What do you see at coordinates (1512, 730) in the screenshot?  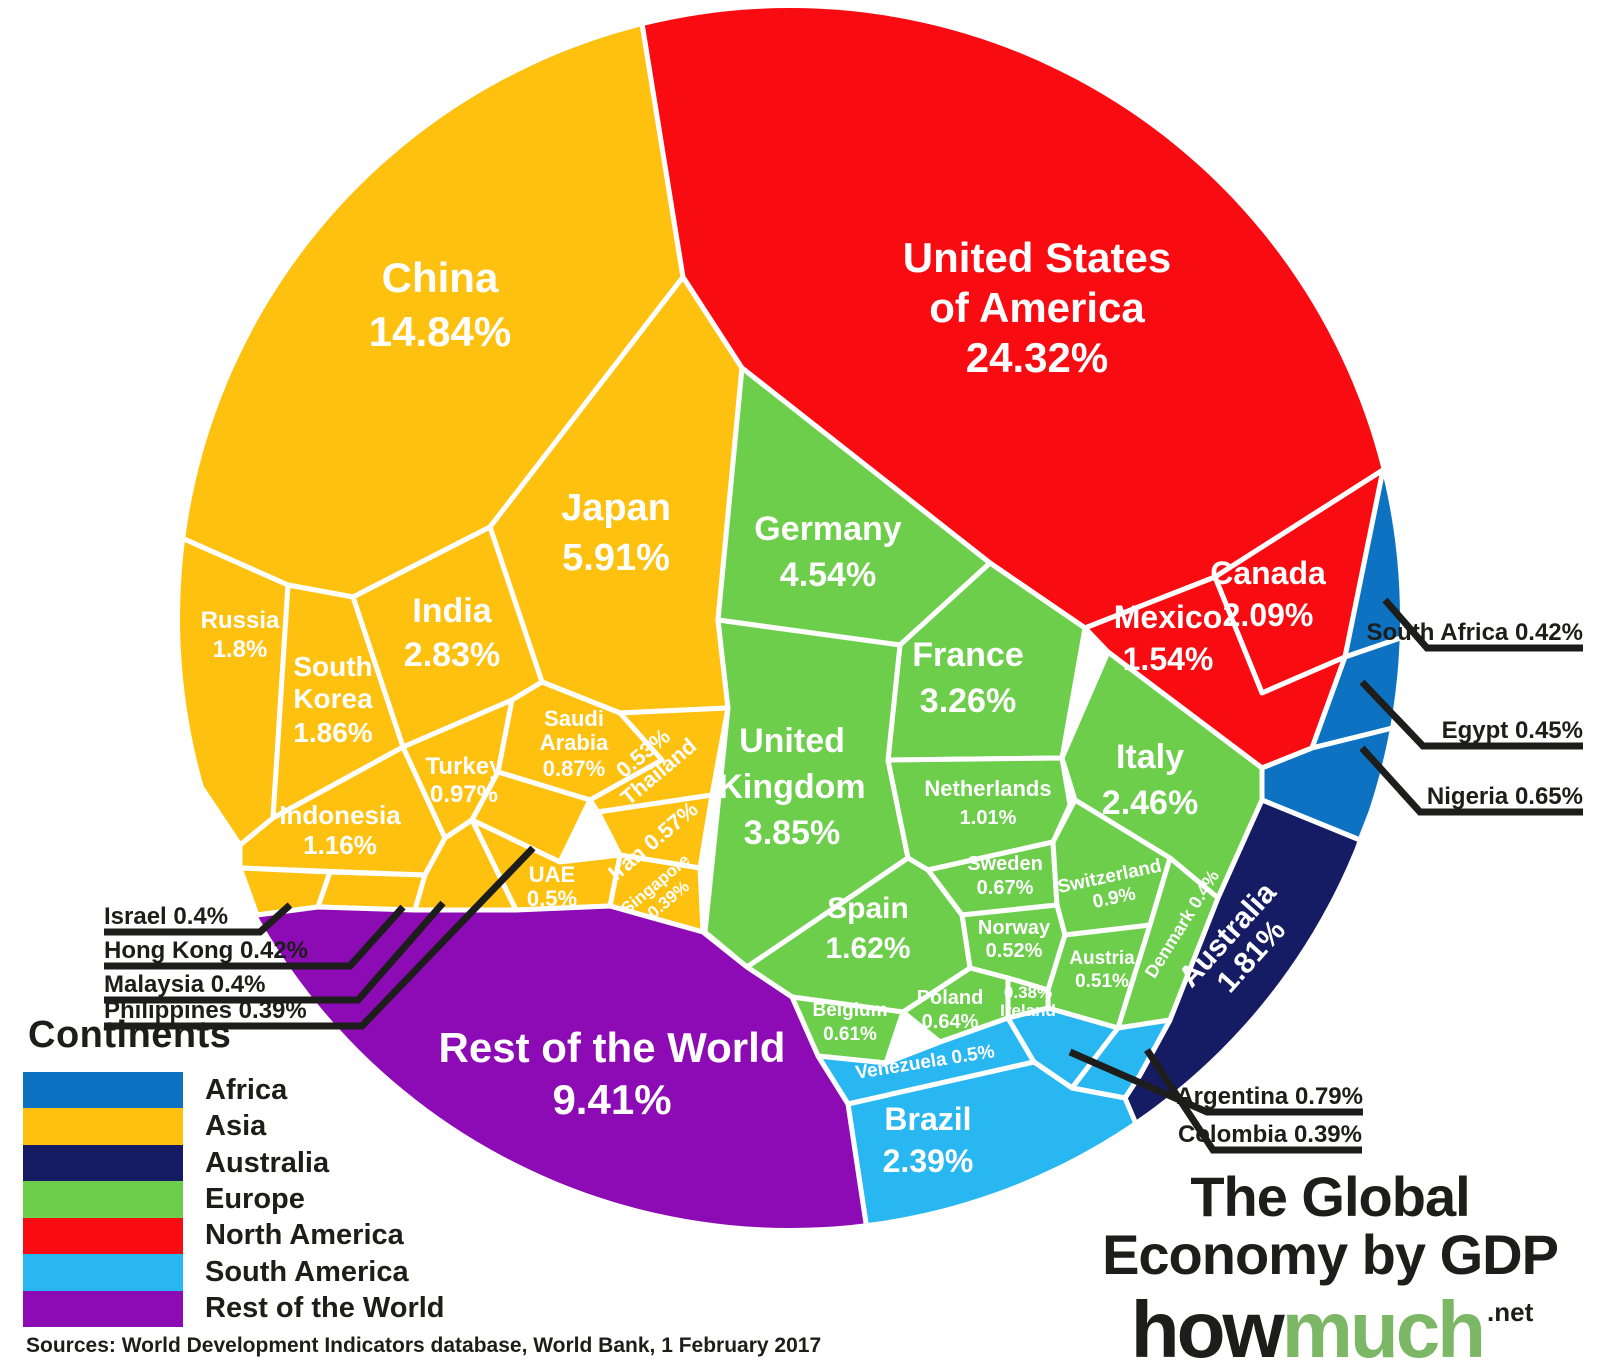 I see `callout-egypt: Egypt 0.45%` at bounding box center [1512, 730].